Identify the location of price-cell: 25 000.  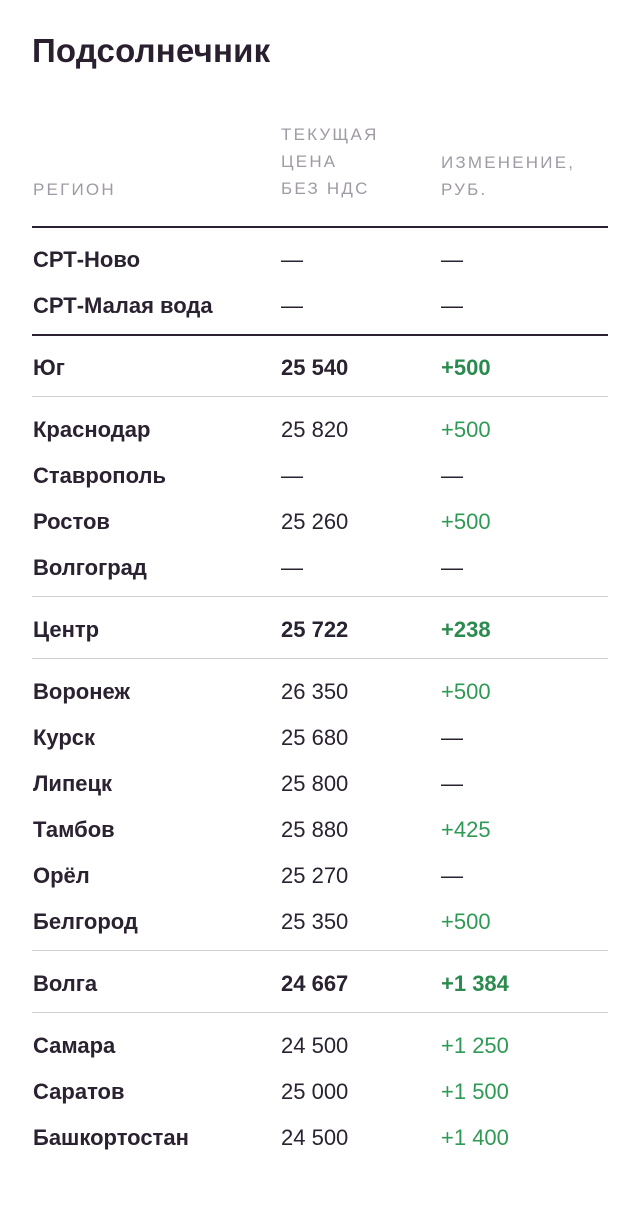
(315, 1091).